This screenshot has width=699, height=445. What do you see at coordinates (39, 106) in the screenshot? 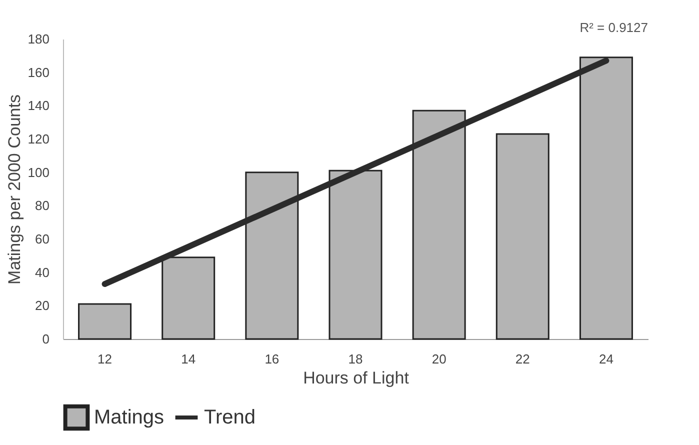
I see `y-tick-label: 140` at bounding box center [39, 106].